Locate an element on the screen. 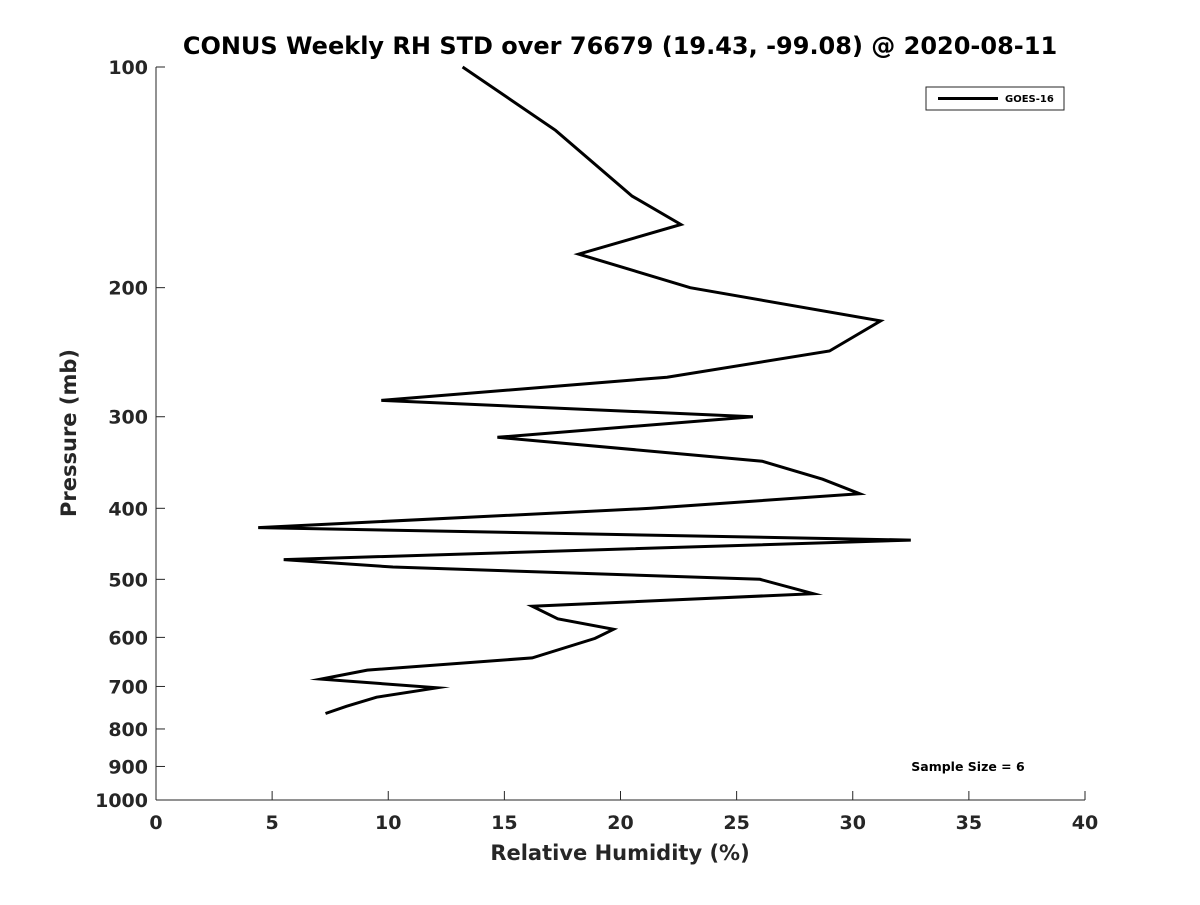 The width and height of the screenshot is (1200, 905). y-axis-label: Pressure (mb) is located at coordinates (69, 433).